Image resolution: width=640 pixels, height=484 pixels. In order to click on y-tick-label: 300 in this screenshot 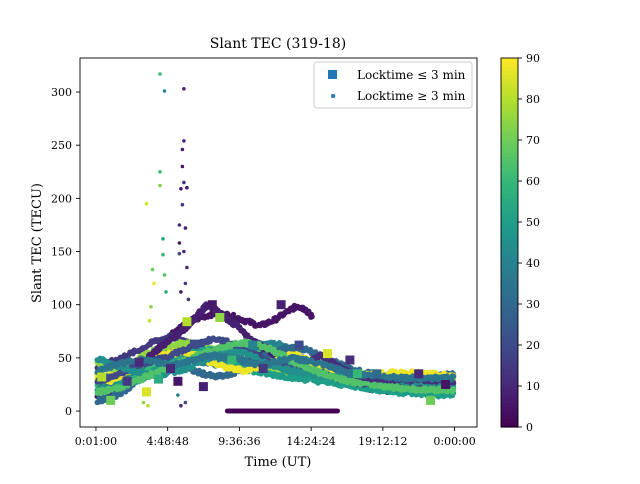, I will do `click(61, 92)`.